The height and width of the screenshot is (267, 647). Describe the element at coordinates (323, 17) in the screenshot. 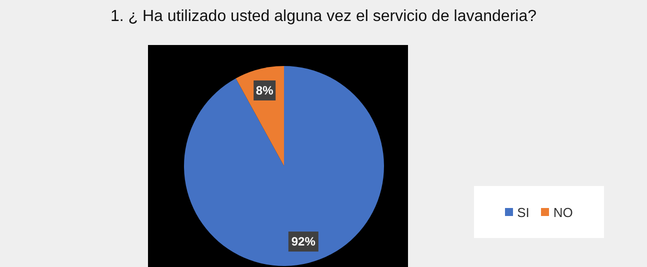

I see `chart-title: 1. ¿ Ha utilizado usted alguna vez el servicio de lavanderia?` at that location.